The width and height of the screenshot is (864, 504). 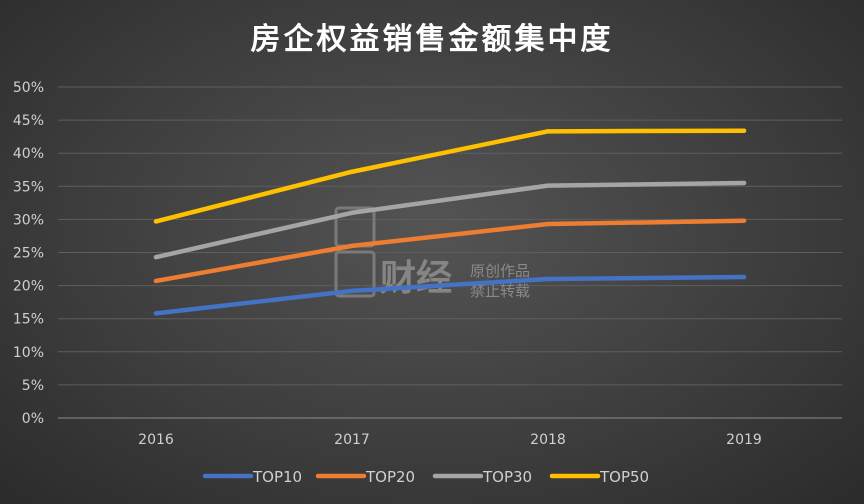 I want to click on series-line-top20, so click(x=450, y=251).